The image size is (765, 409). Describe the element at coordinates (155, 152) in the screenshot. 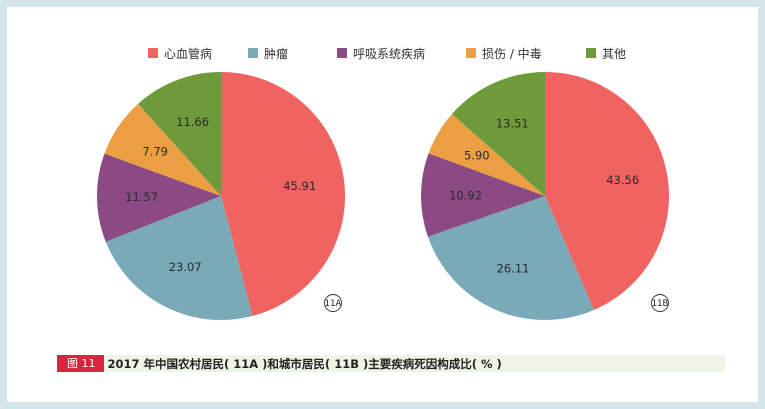

I see `pie-value-label-11A-injury: 7.79` at that location.